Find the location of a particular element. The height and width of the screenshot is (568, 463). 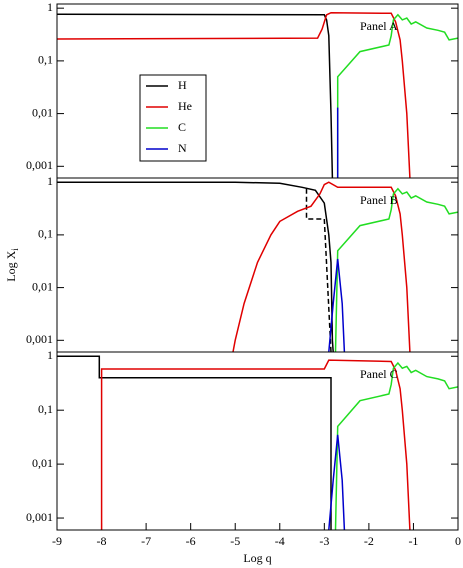

x-tick-label: -8 is located at coordinates (102, 541).